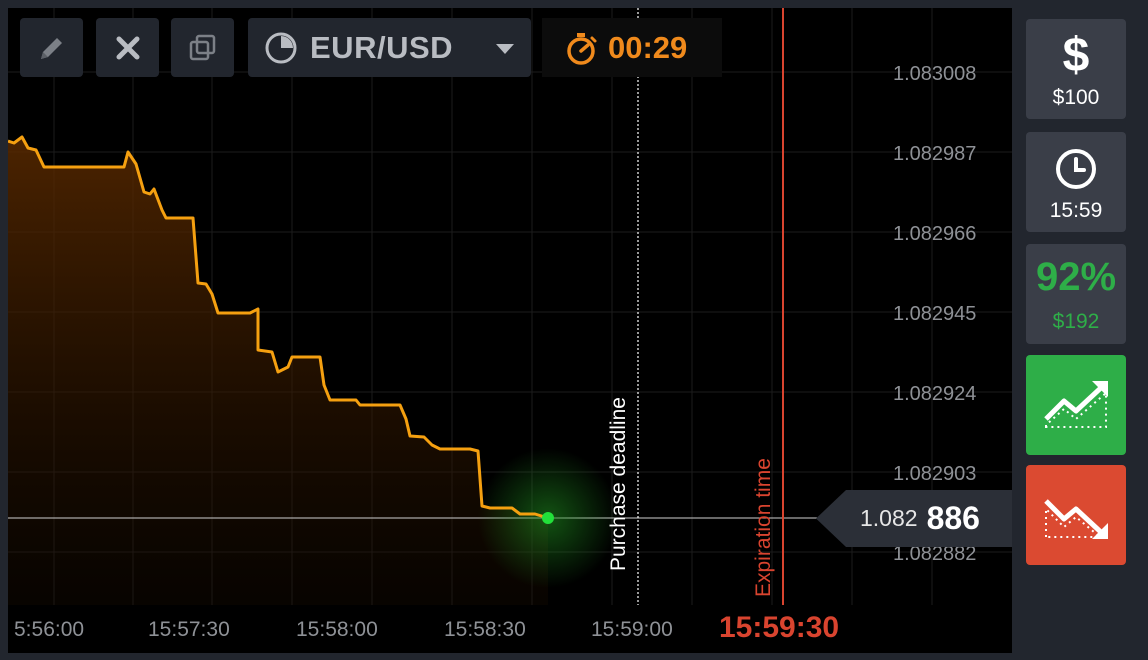 The height and width of the screenshot is (660, 1148). I want to click on expiry-time-button: 15:59, so click(1076, 182).